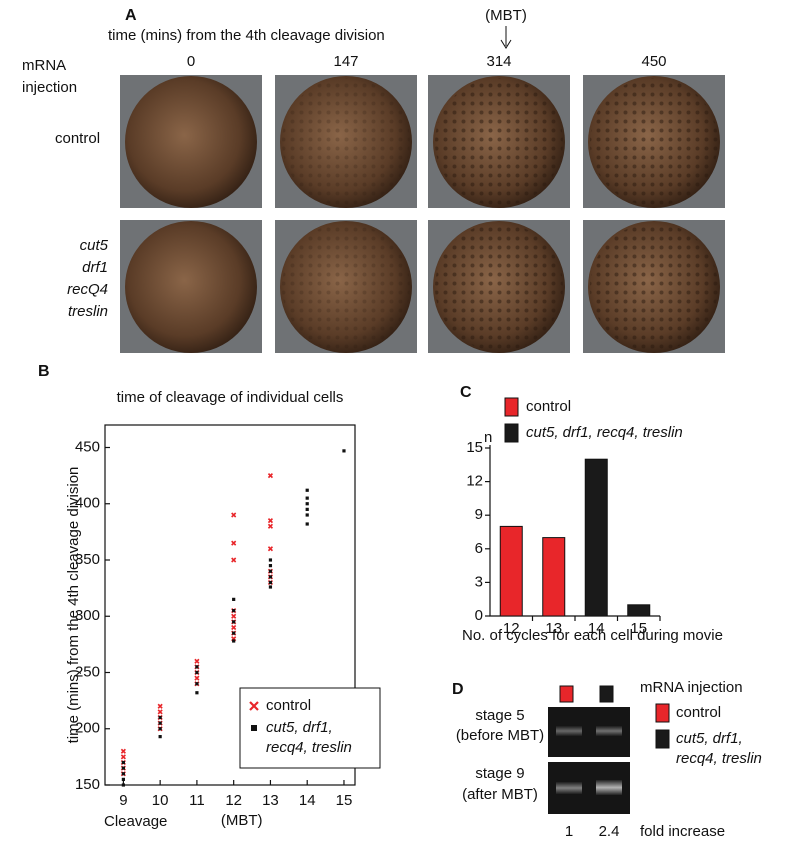  Describe the element at coordinates (479, 514) in the screenshot. I see `y-tick-label: 9` at that location.